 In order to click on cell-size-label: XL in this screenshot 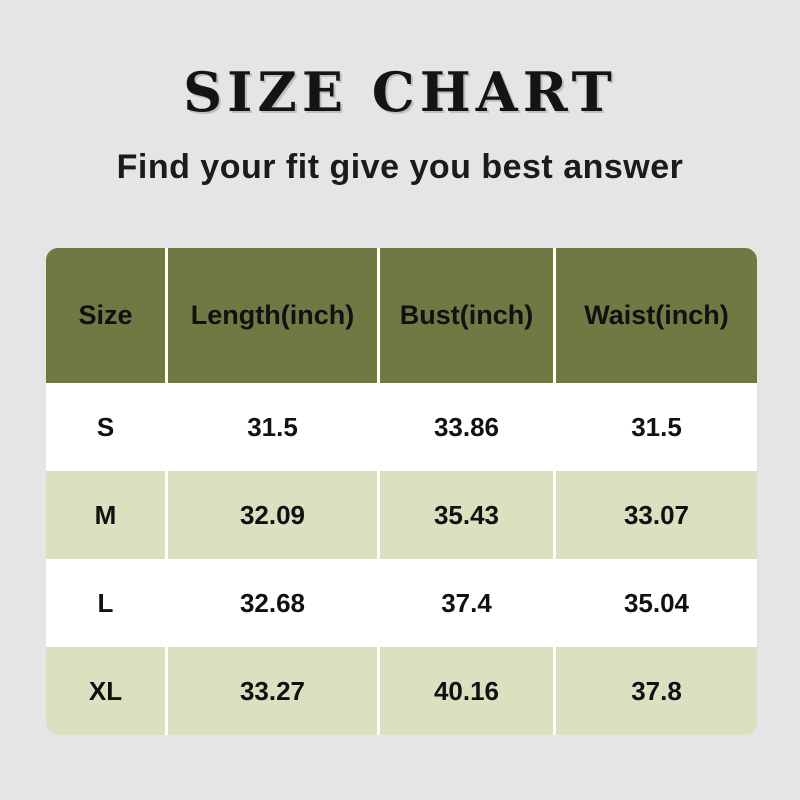, I will do `click(105, 691)`.